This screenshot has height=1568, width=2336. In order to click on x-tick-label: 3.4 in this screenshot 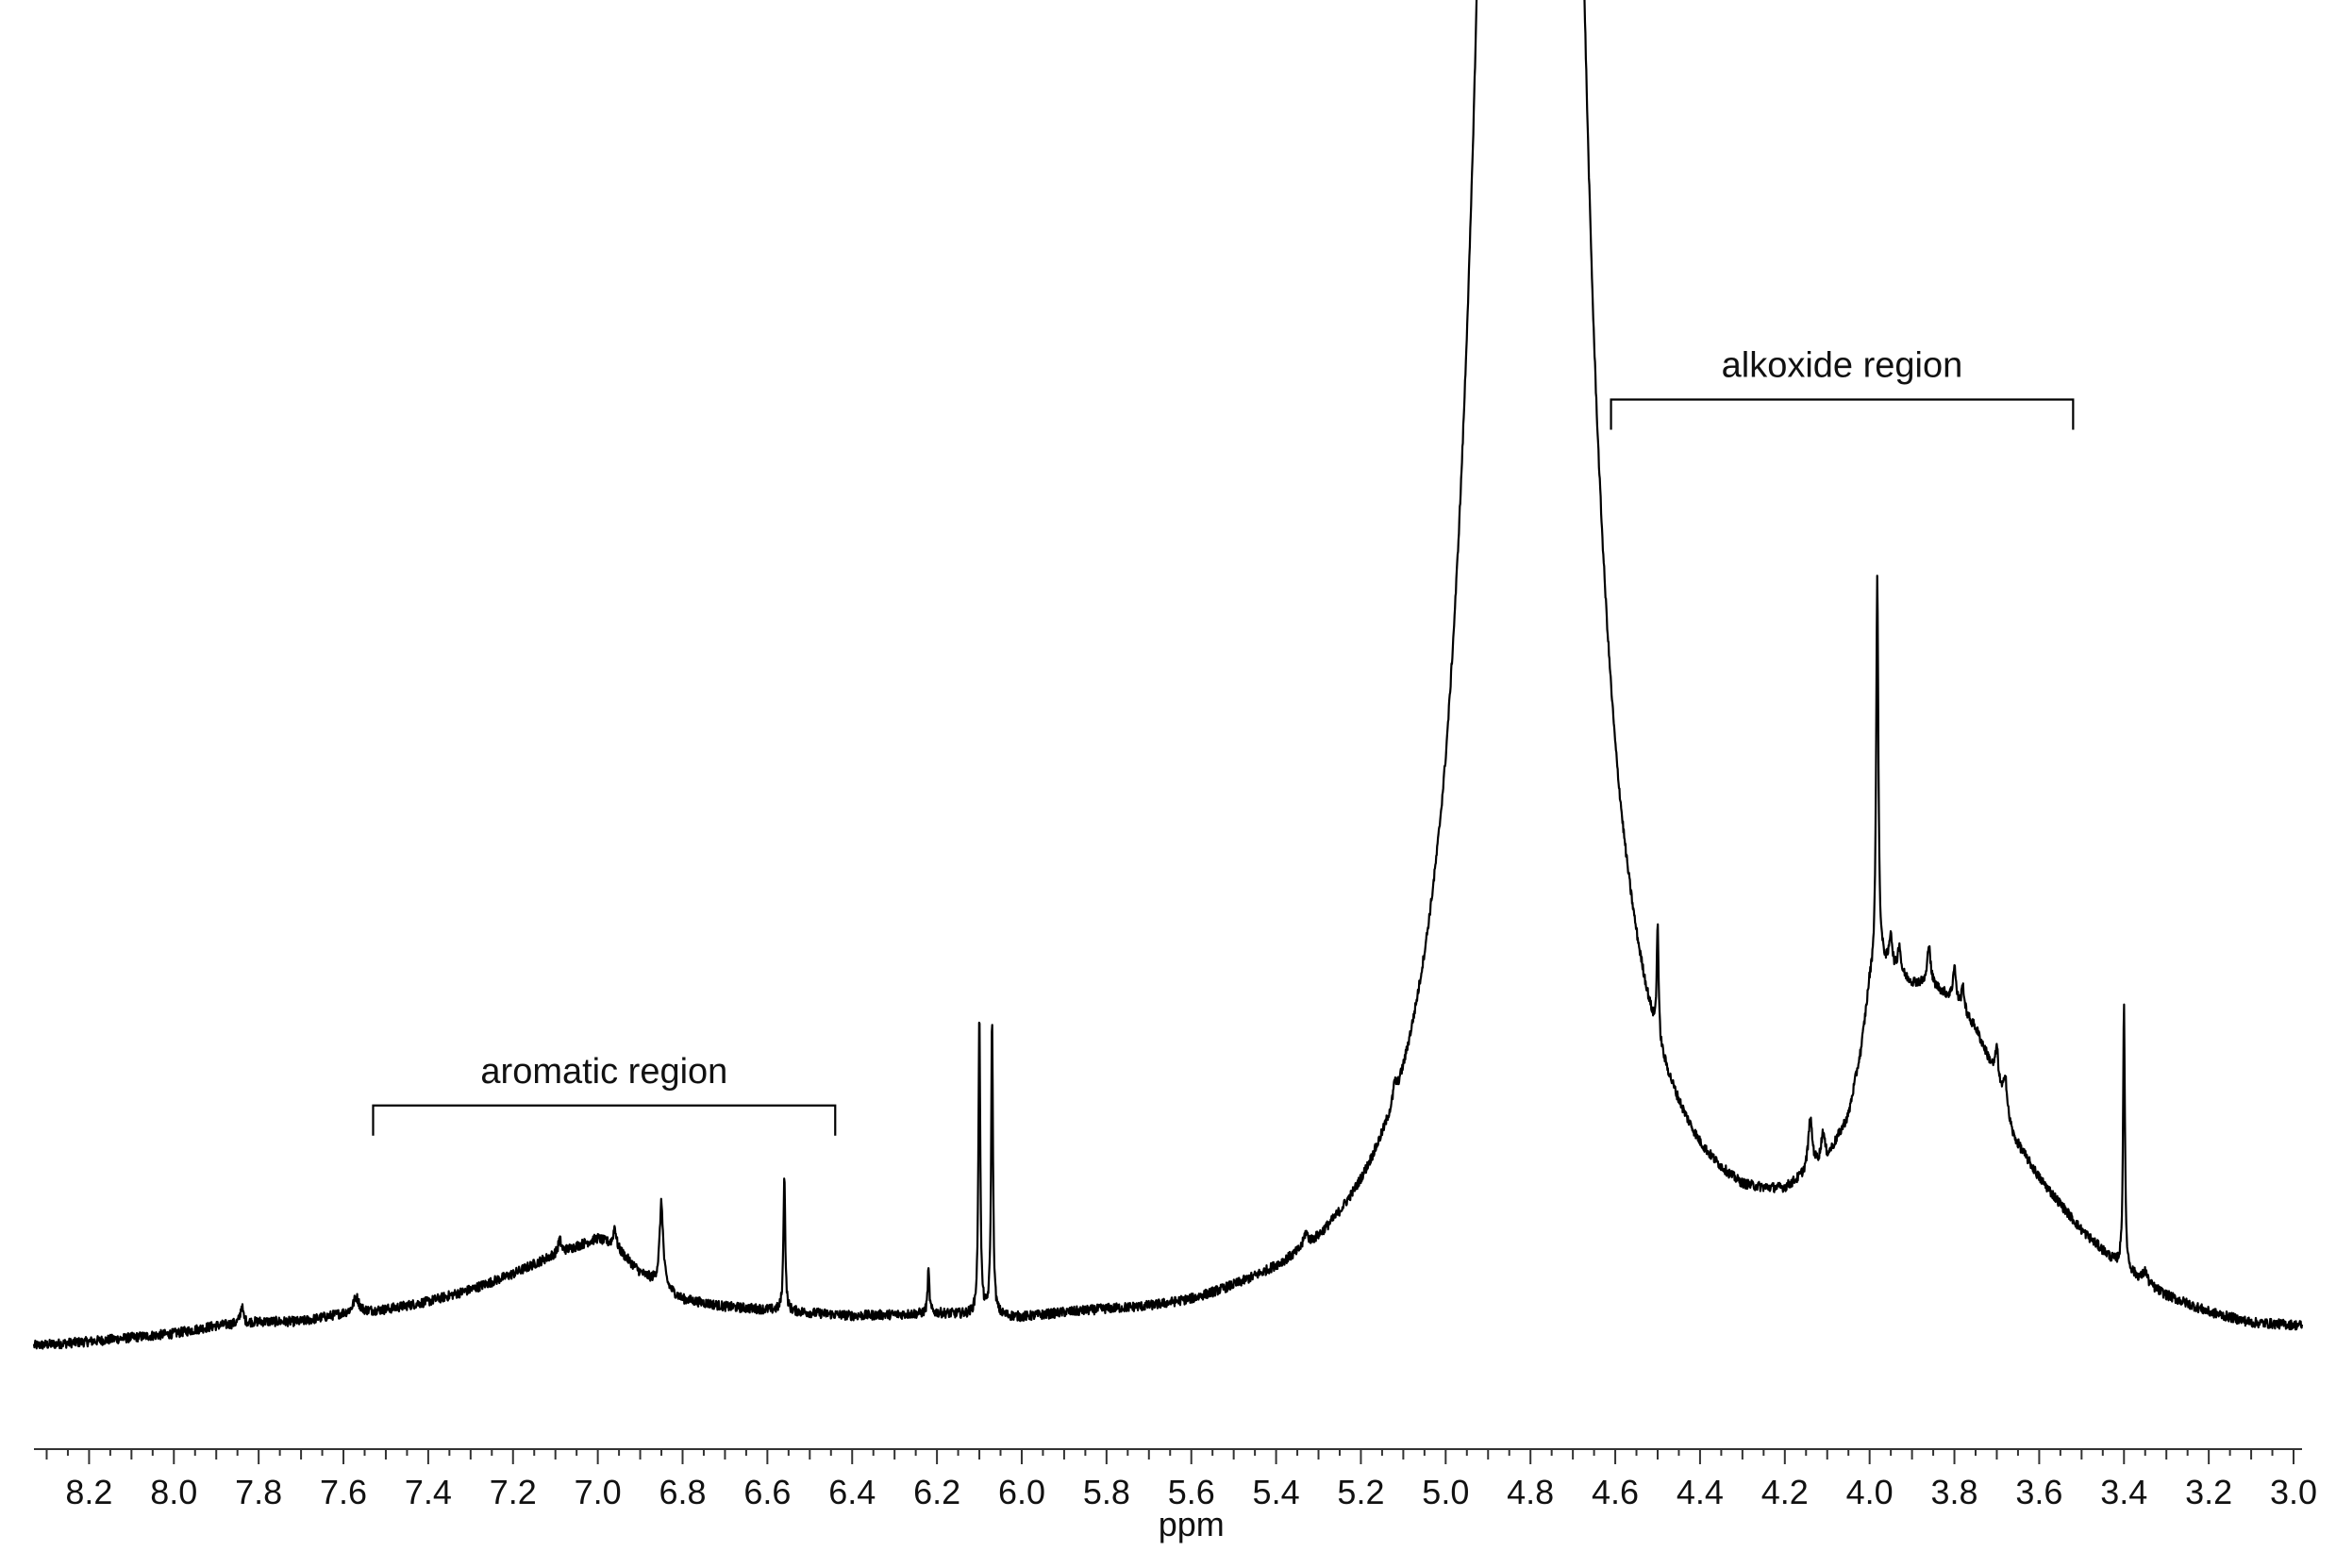, I will do `click(2123, 1492)`.